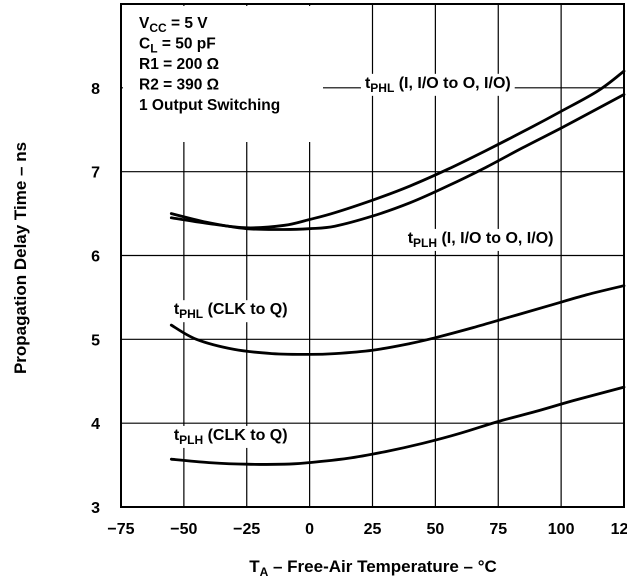  Describe the element at coordinates (95, 257) in the screenshot. I see `y-tick-label: 6` at that location.